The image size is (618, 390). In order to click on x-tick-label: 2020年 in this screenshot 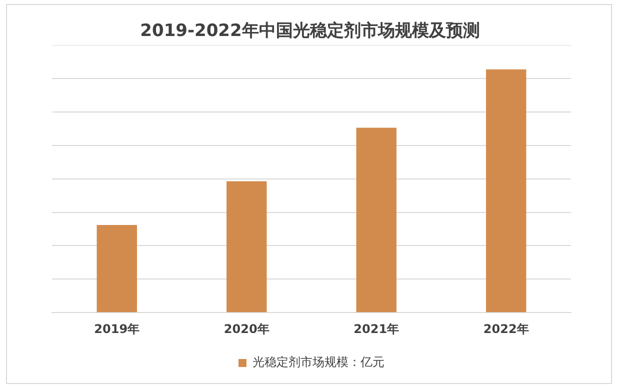, I will do `click(247, 329)`.